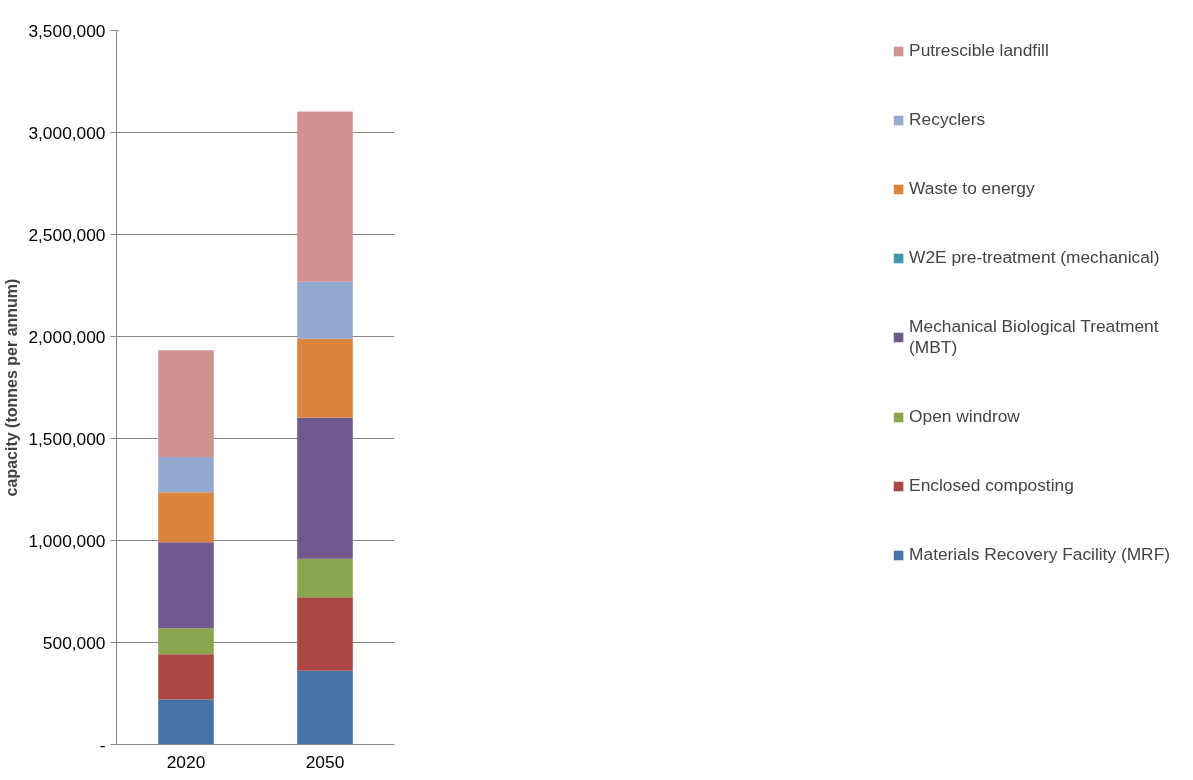  What do you see at coordinates (325, 761) in the screenshot?
I see `x-tick-label: 2050` at bounding box center [325, 761].